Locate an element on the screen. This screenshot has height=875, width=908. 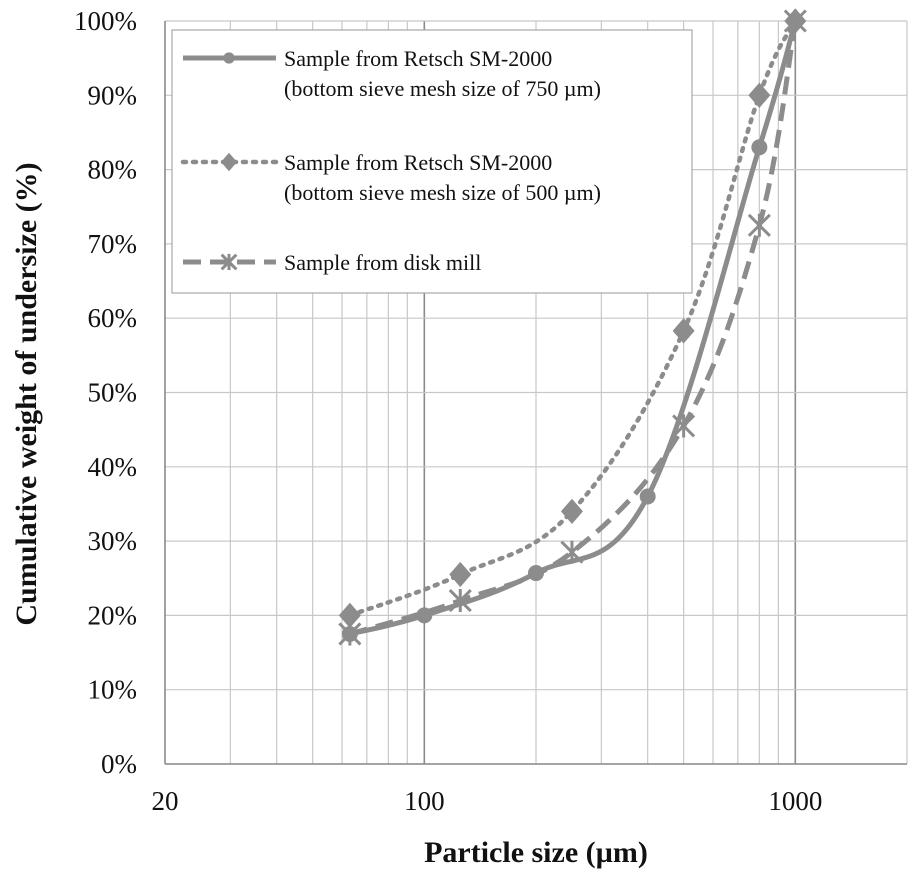
y-tick-label: 80% is located at coordinates (113, 170).